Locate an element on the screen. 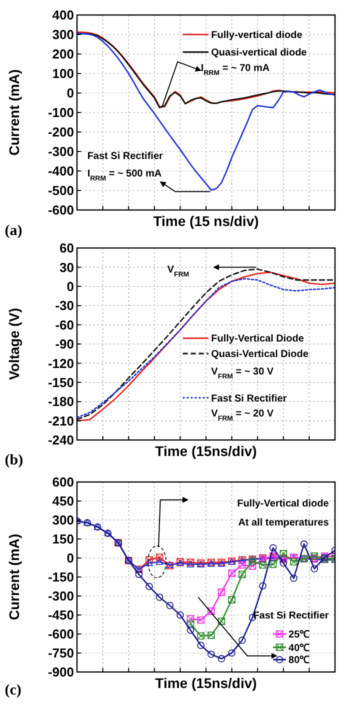  text: (c) is located at coordinates (13, 690).